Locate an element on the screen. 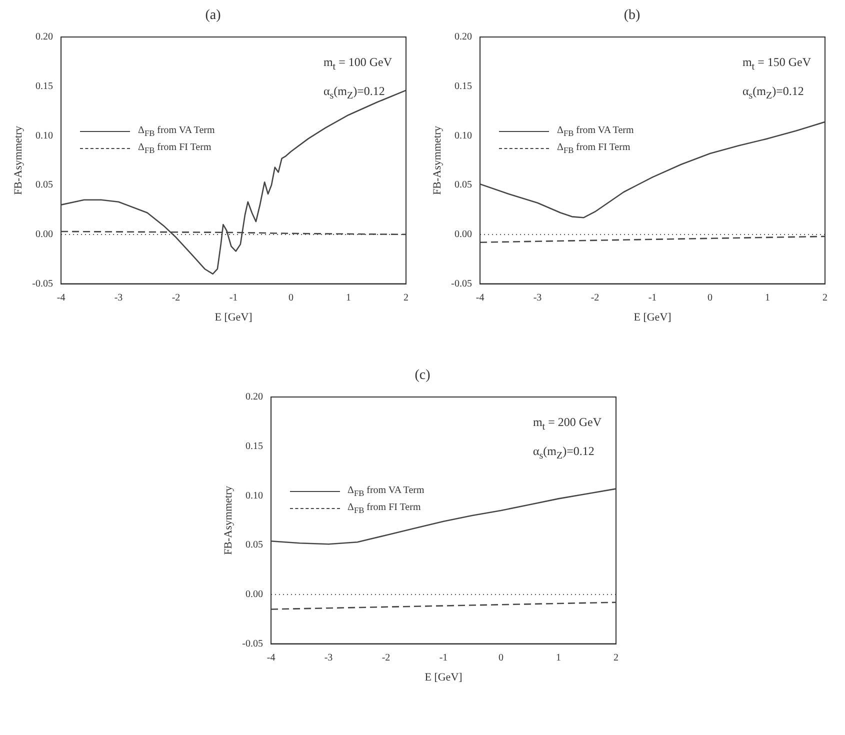  chart-title: (b) is located at coordinates (632, 16).